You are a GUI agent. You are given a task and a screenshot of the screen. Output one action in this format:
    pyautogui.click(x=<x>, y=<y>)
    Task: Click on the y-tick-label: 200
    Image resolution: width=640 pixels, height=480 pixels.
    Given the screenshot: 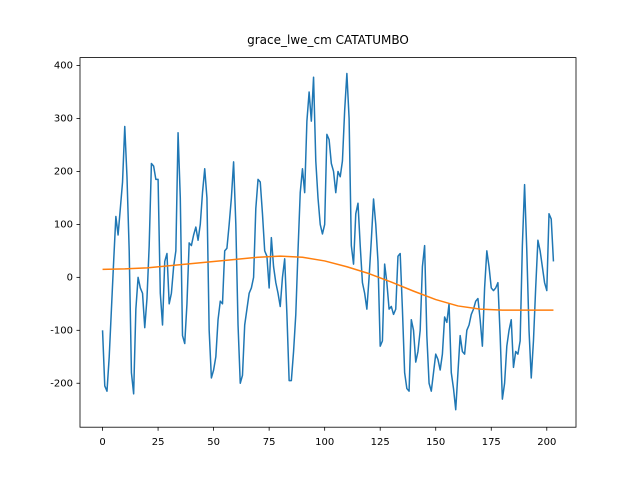 What is the action you would take?
    pyautogui.click(x=63, y=171)
    